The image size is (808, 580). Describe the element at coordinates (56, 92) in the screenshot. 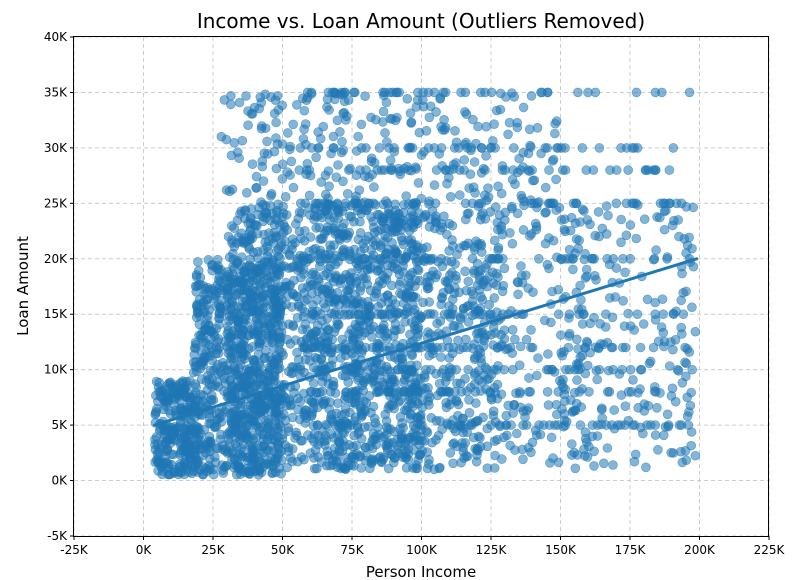

I see `y-tick-label: 35K` at that location.